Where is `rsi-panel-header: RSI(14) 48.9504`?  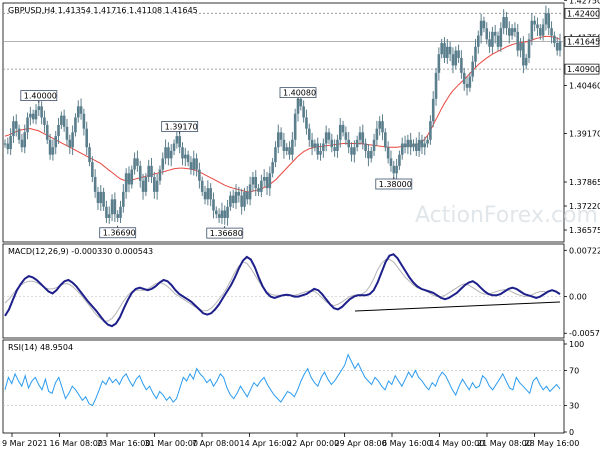 rsi-panel-header: RSI(14) 48.9504 is located at coordinates (40, 347).